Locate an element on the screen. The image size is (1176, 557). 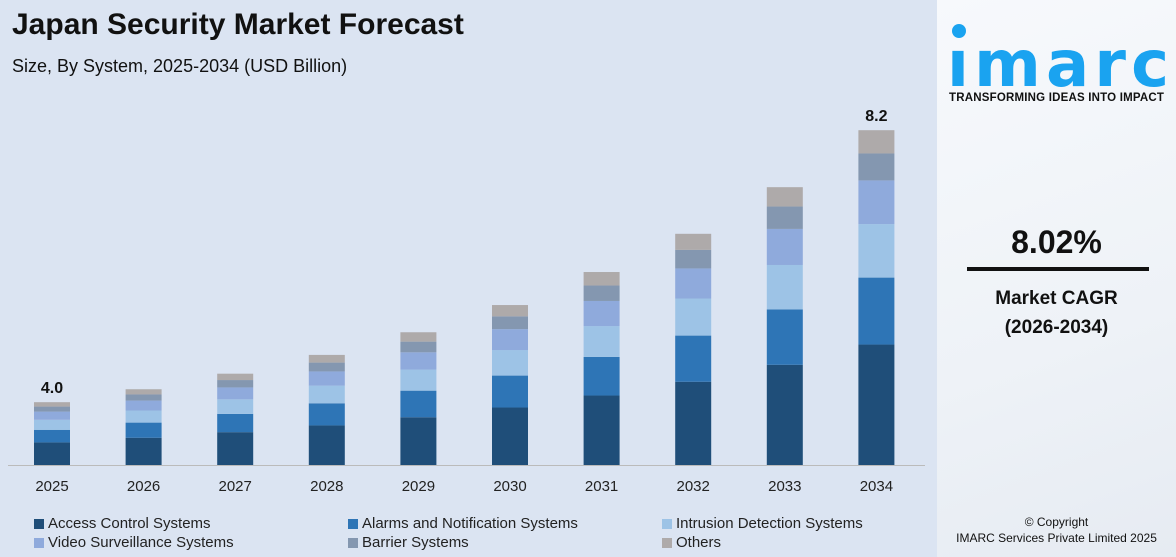
chart-subtitle: Size, By System, 2025-2034 (USD Billion) is located at coordinates (180, 66).